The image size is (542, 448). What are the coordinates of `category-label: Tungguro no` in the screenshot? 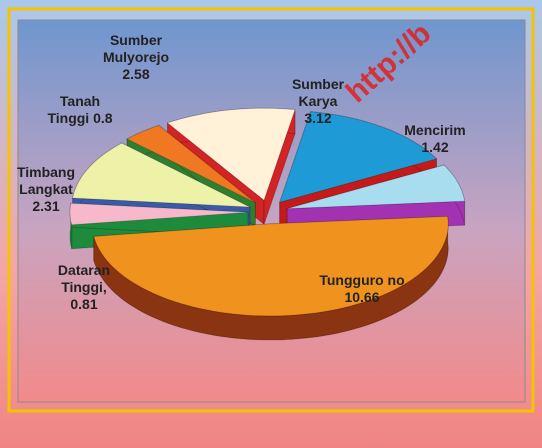 It's located at (362, 280).